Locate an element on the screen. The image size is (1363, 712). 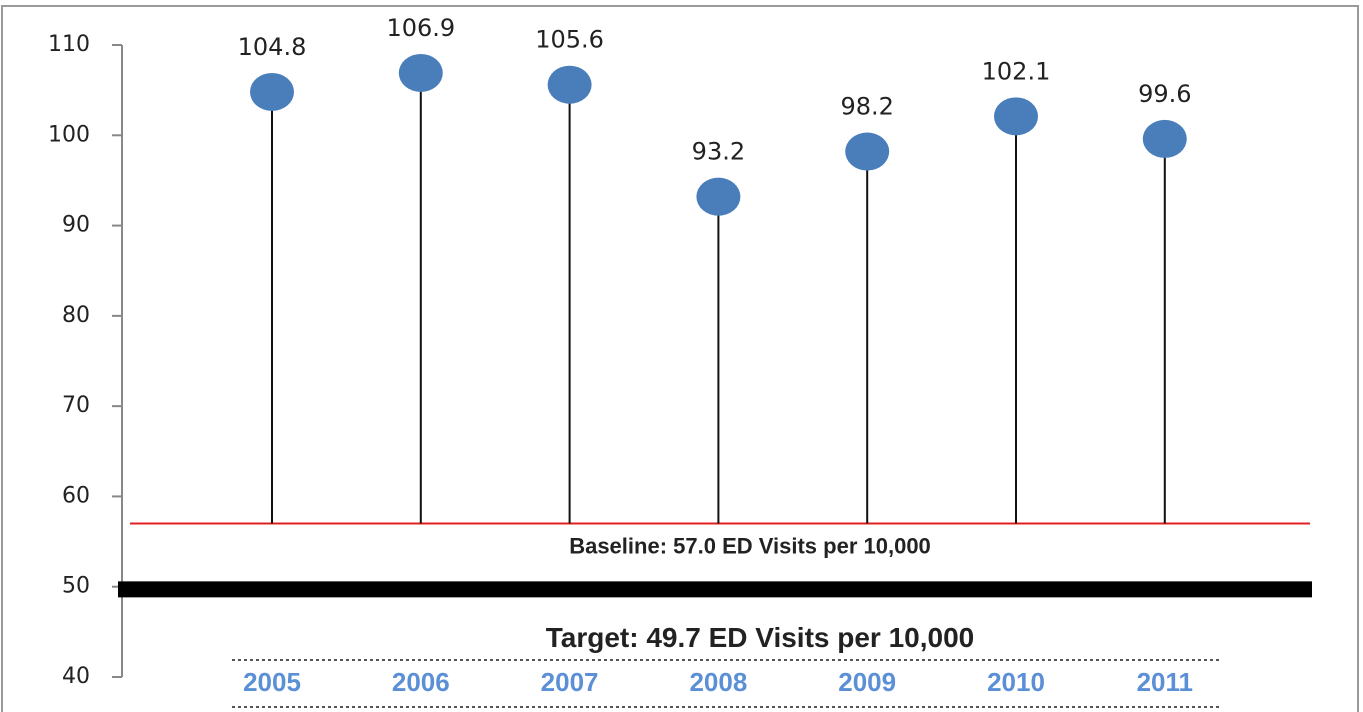
y-tick-label: 50 is located at coordinates (76, 586).